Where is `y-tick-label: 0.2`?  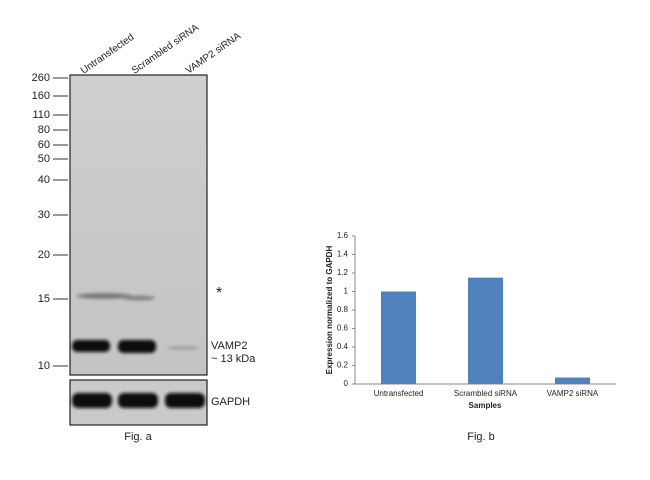
y-tick-label: 0.2 is located at coordinates (343, 365).